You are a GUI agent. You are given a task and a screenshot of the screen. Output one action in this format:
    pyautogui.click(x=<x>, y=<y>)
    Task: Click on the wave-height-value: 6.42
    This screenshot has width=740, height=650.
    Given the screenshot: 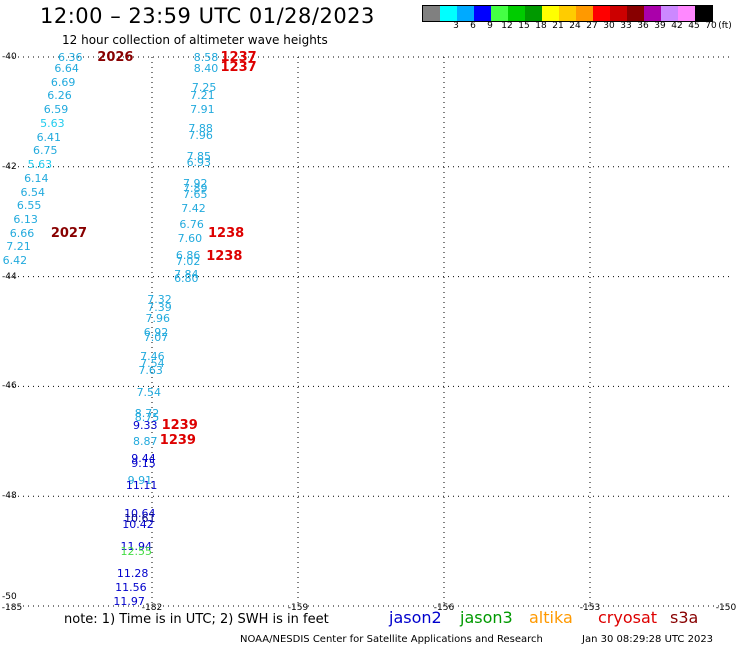 What is the action you would take?
    pyautogui.click(x=15, y=261)
    